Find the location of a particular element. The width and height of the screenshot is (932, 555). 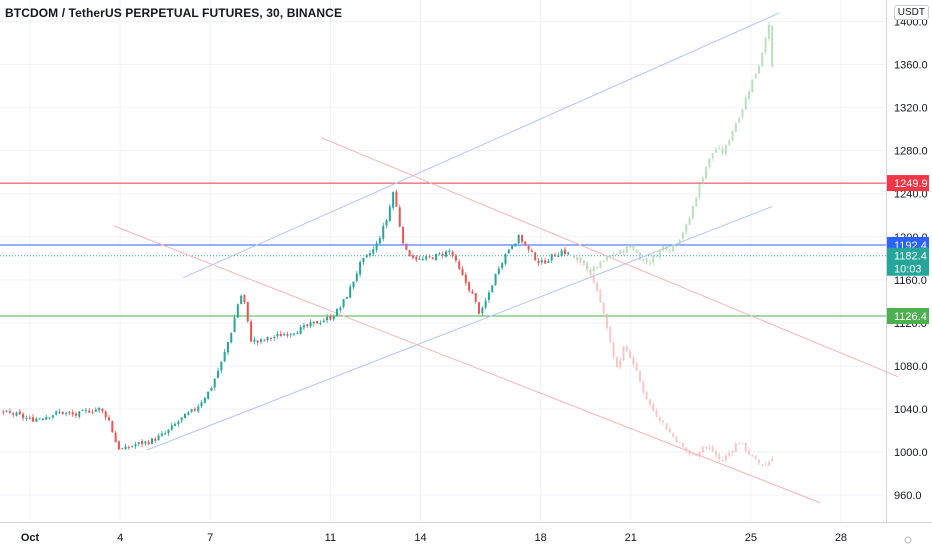

time-axis-tick-label: 18 is located at coordinates (540, 538).